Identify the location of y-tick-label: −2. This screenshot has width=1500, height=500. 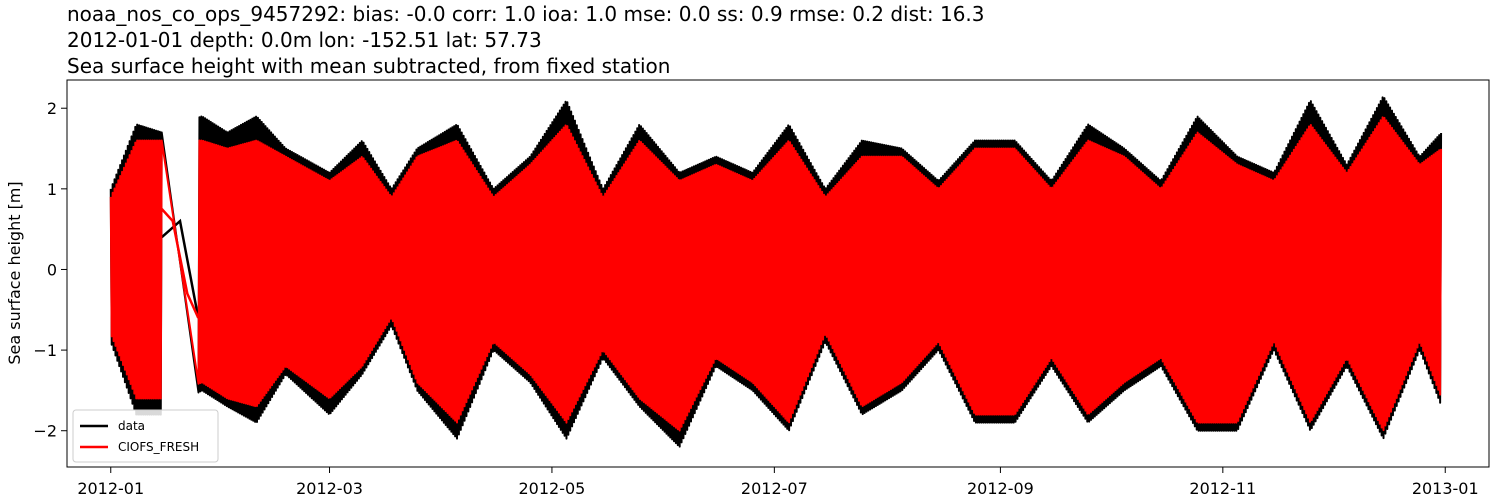
(45, 431).